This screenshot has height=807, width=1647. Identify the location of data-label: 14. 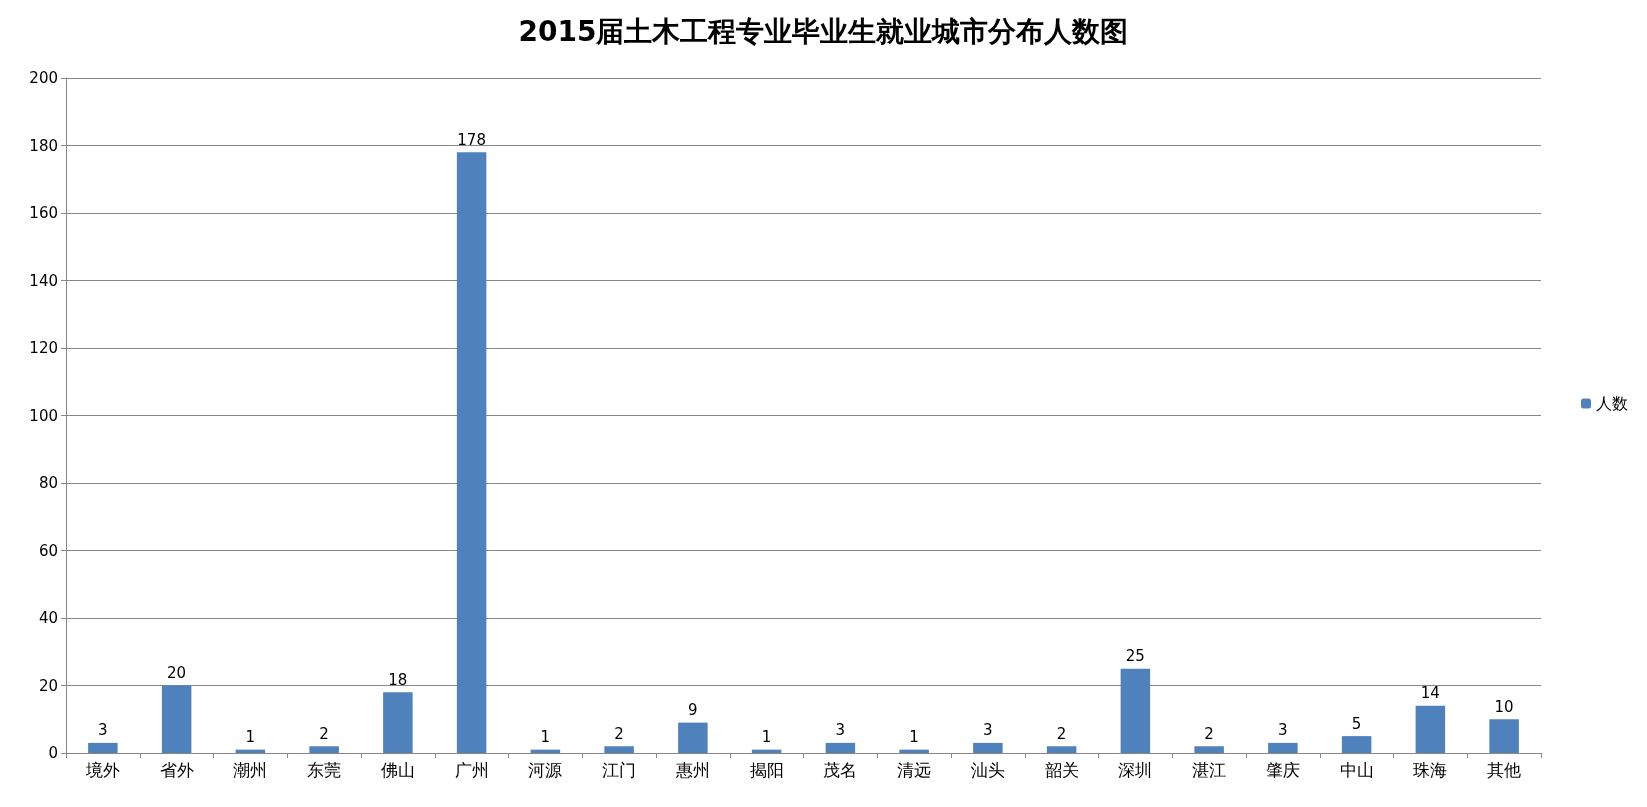
(1430, 693).